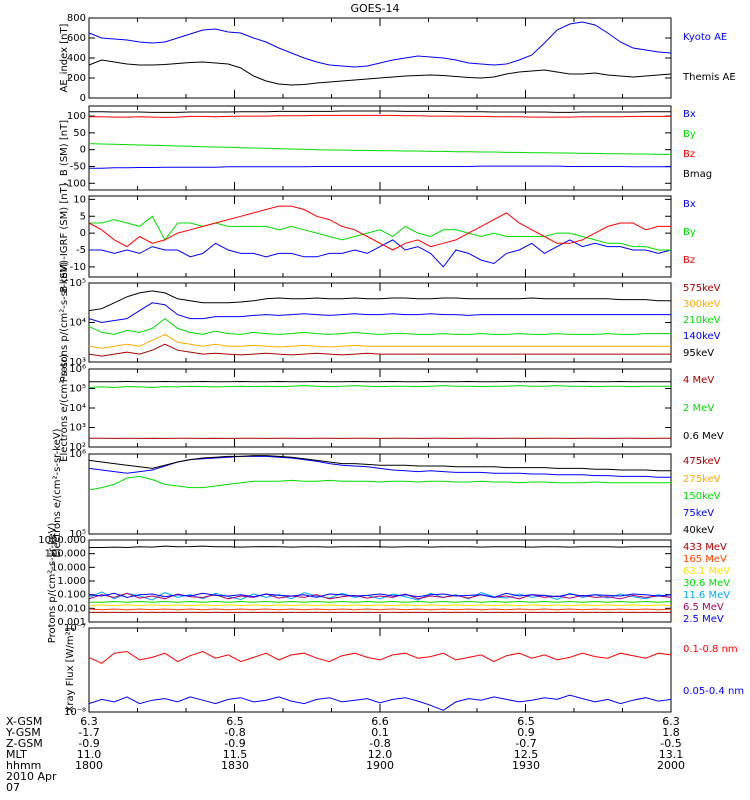 This screenshot has height=800, width=750. What do you see at coordinates (526, 765) in the screenshot?
I see `footer-value: 1930` at bounding box center [526, 765].